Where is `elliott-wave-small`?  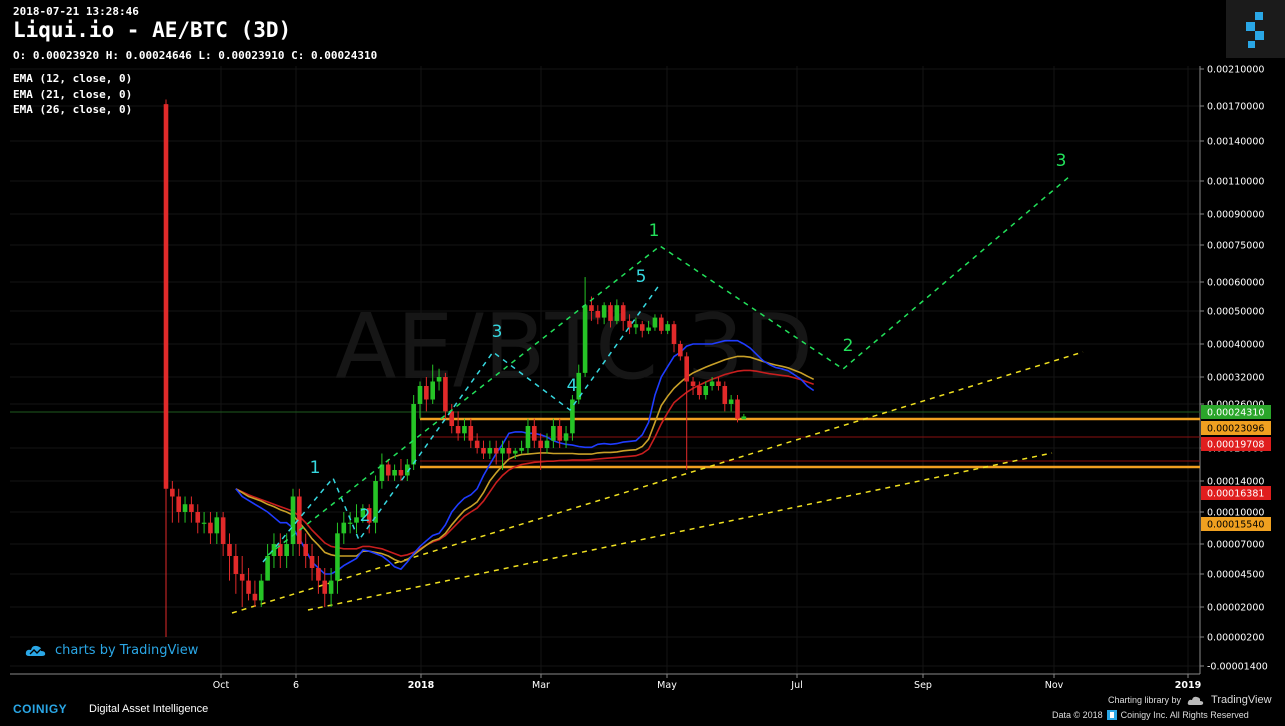 elliott-wave-small is located at coordinates (461, 423).